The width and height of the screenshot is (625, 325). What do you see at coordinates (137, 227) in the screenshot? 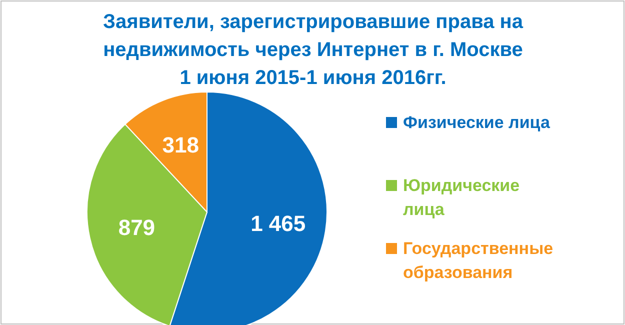
I see `data-label: 879` at bounding box center [137, 227].